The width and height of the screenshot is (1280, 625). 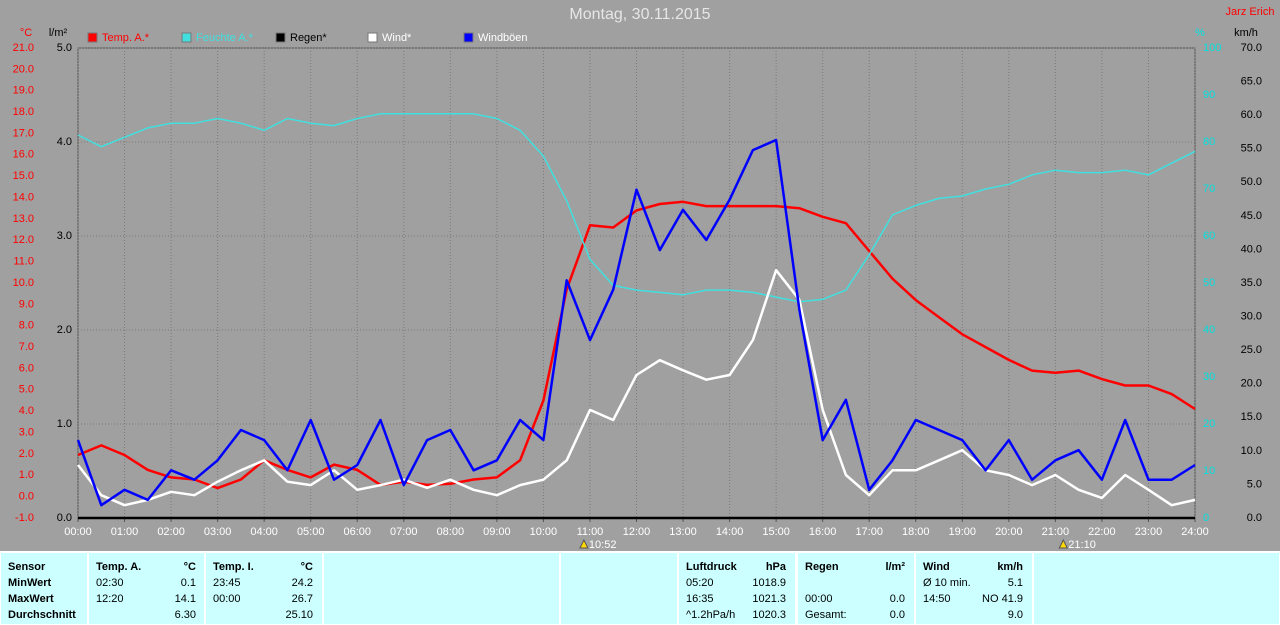 What do you see at coordinates (1195, 532) in the screenshot?
I see `x-tick-label: 24:00` at bounding box center [1195, 532].